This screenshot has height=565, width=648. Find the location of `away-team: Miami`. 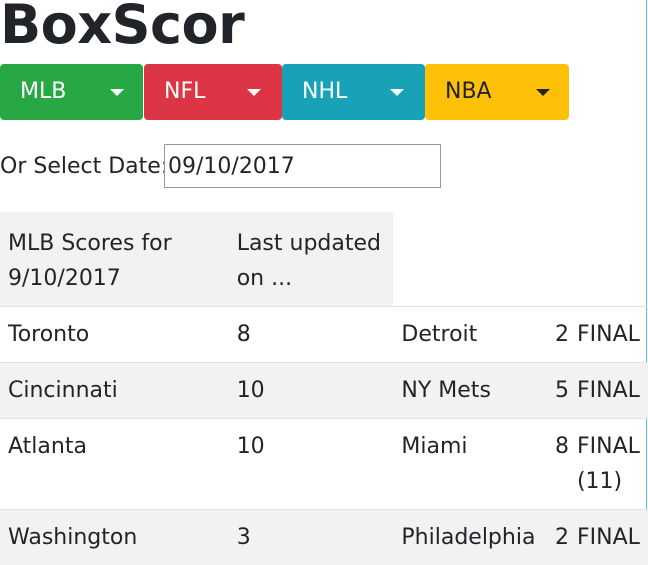

away-team: Miami is located at coordinates (468, 446).